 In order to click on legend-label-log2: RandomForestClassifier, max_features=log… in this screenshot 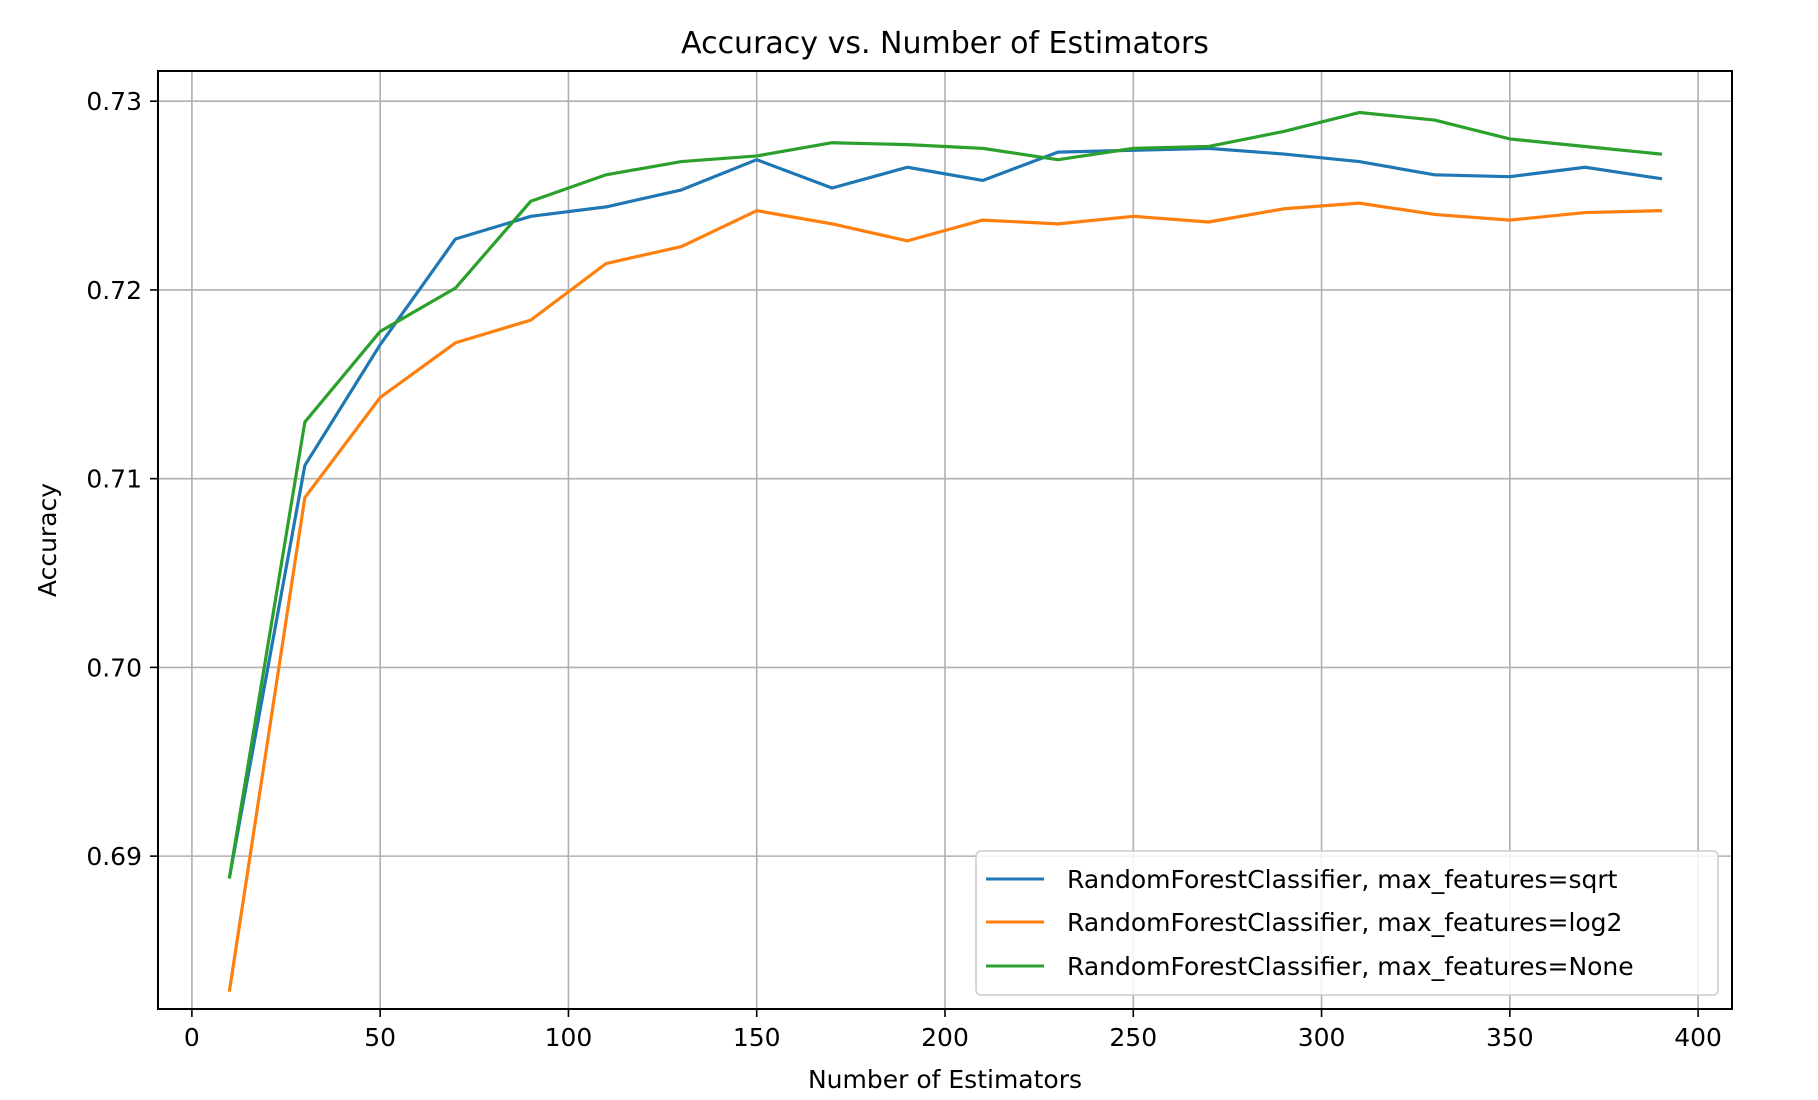, I will do `click(1344, 922)`.